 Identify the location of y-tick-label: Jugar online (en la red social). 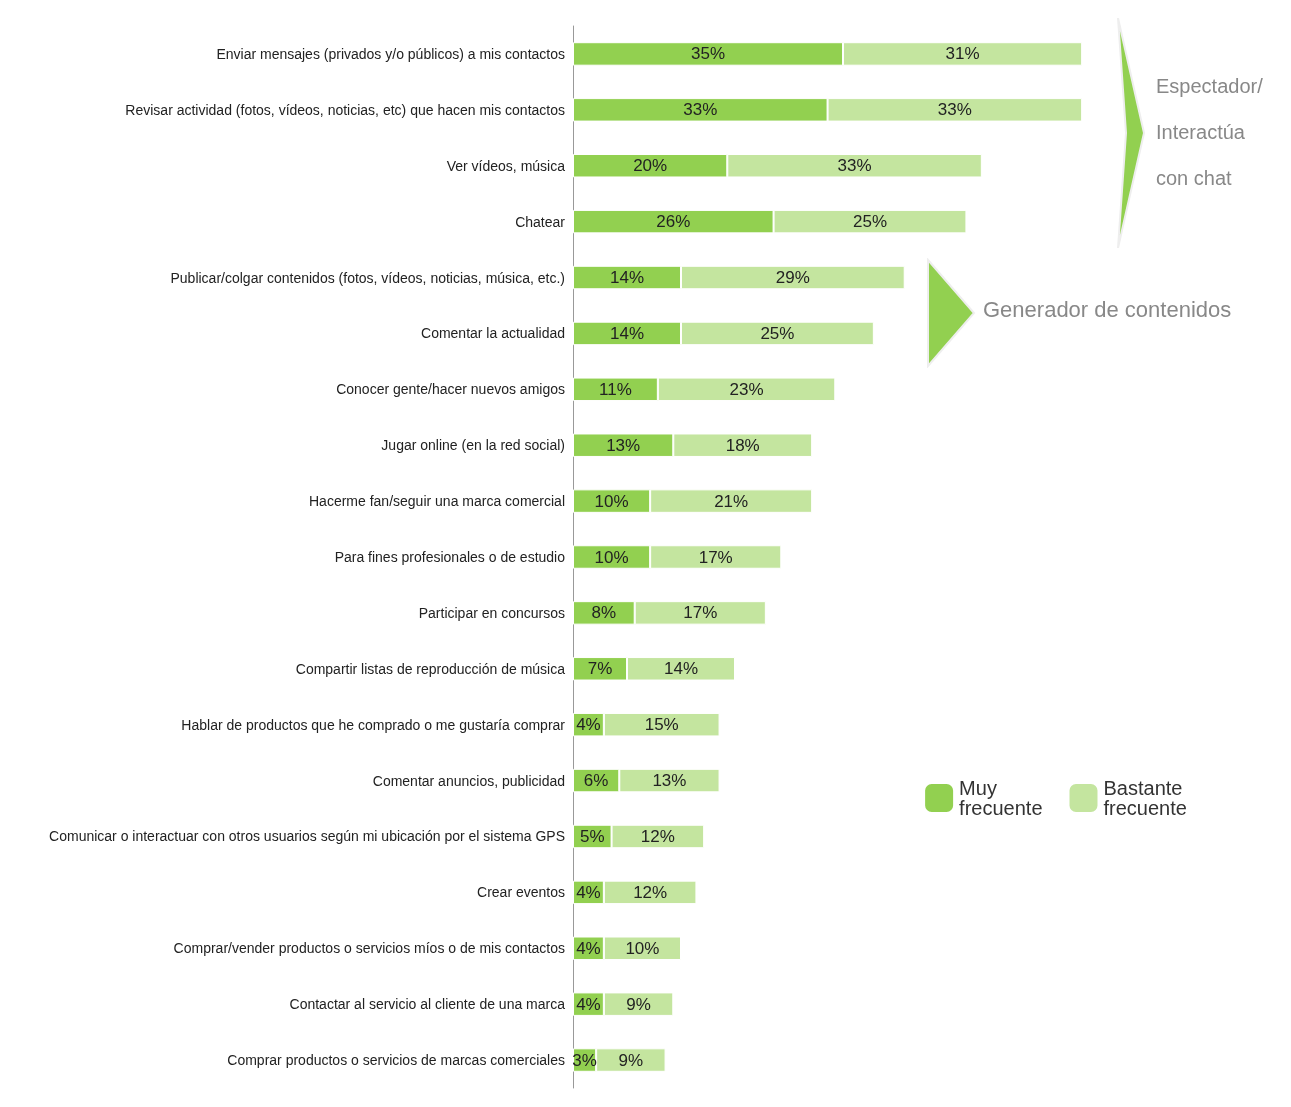
(473, 445).